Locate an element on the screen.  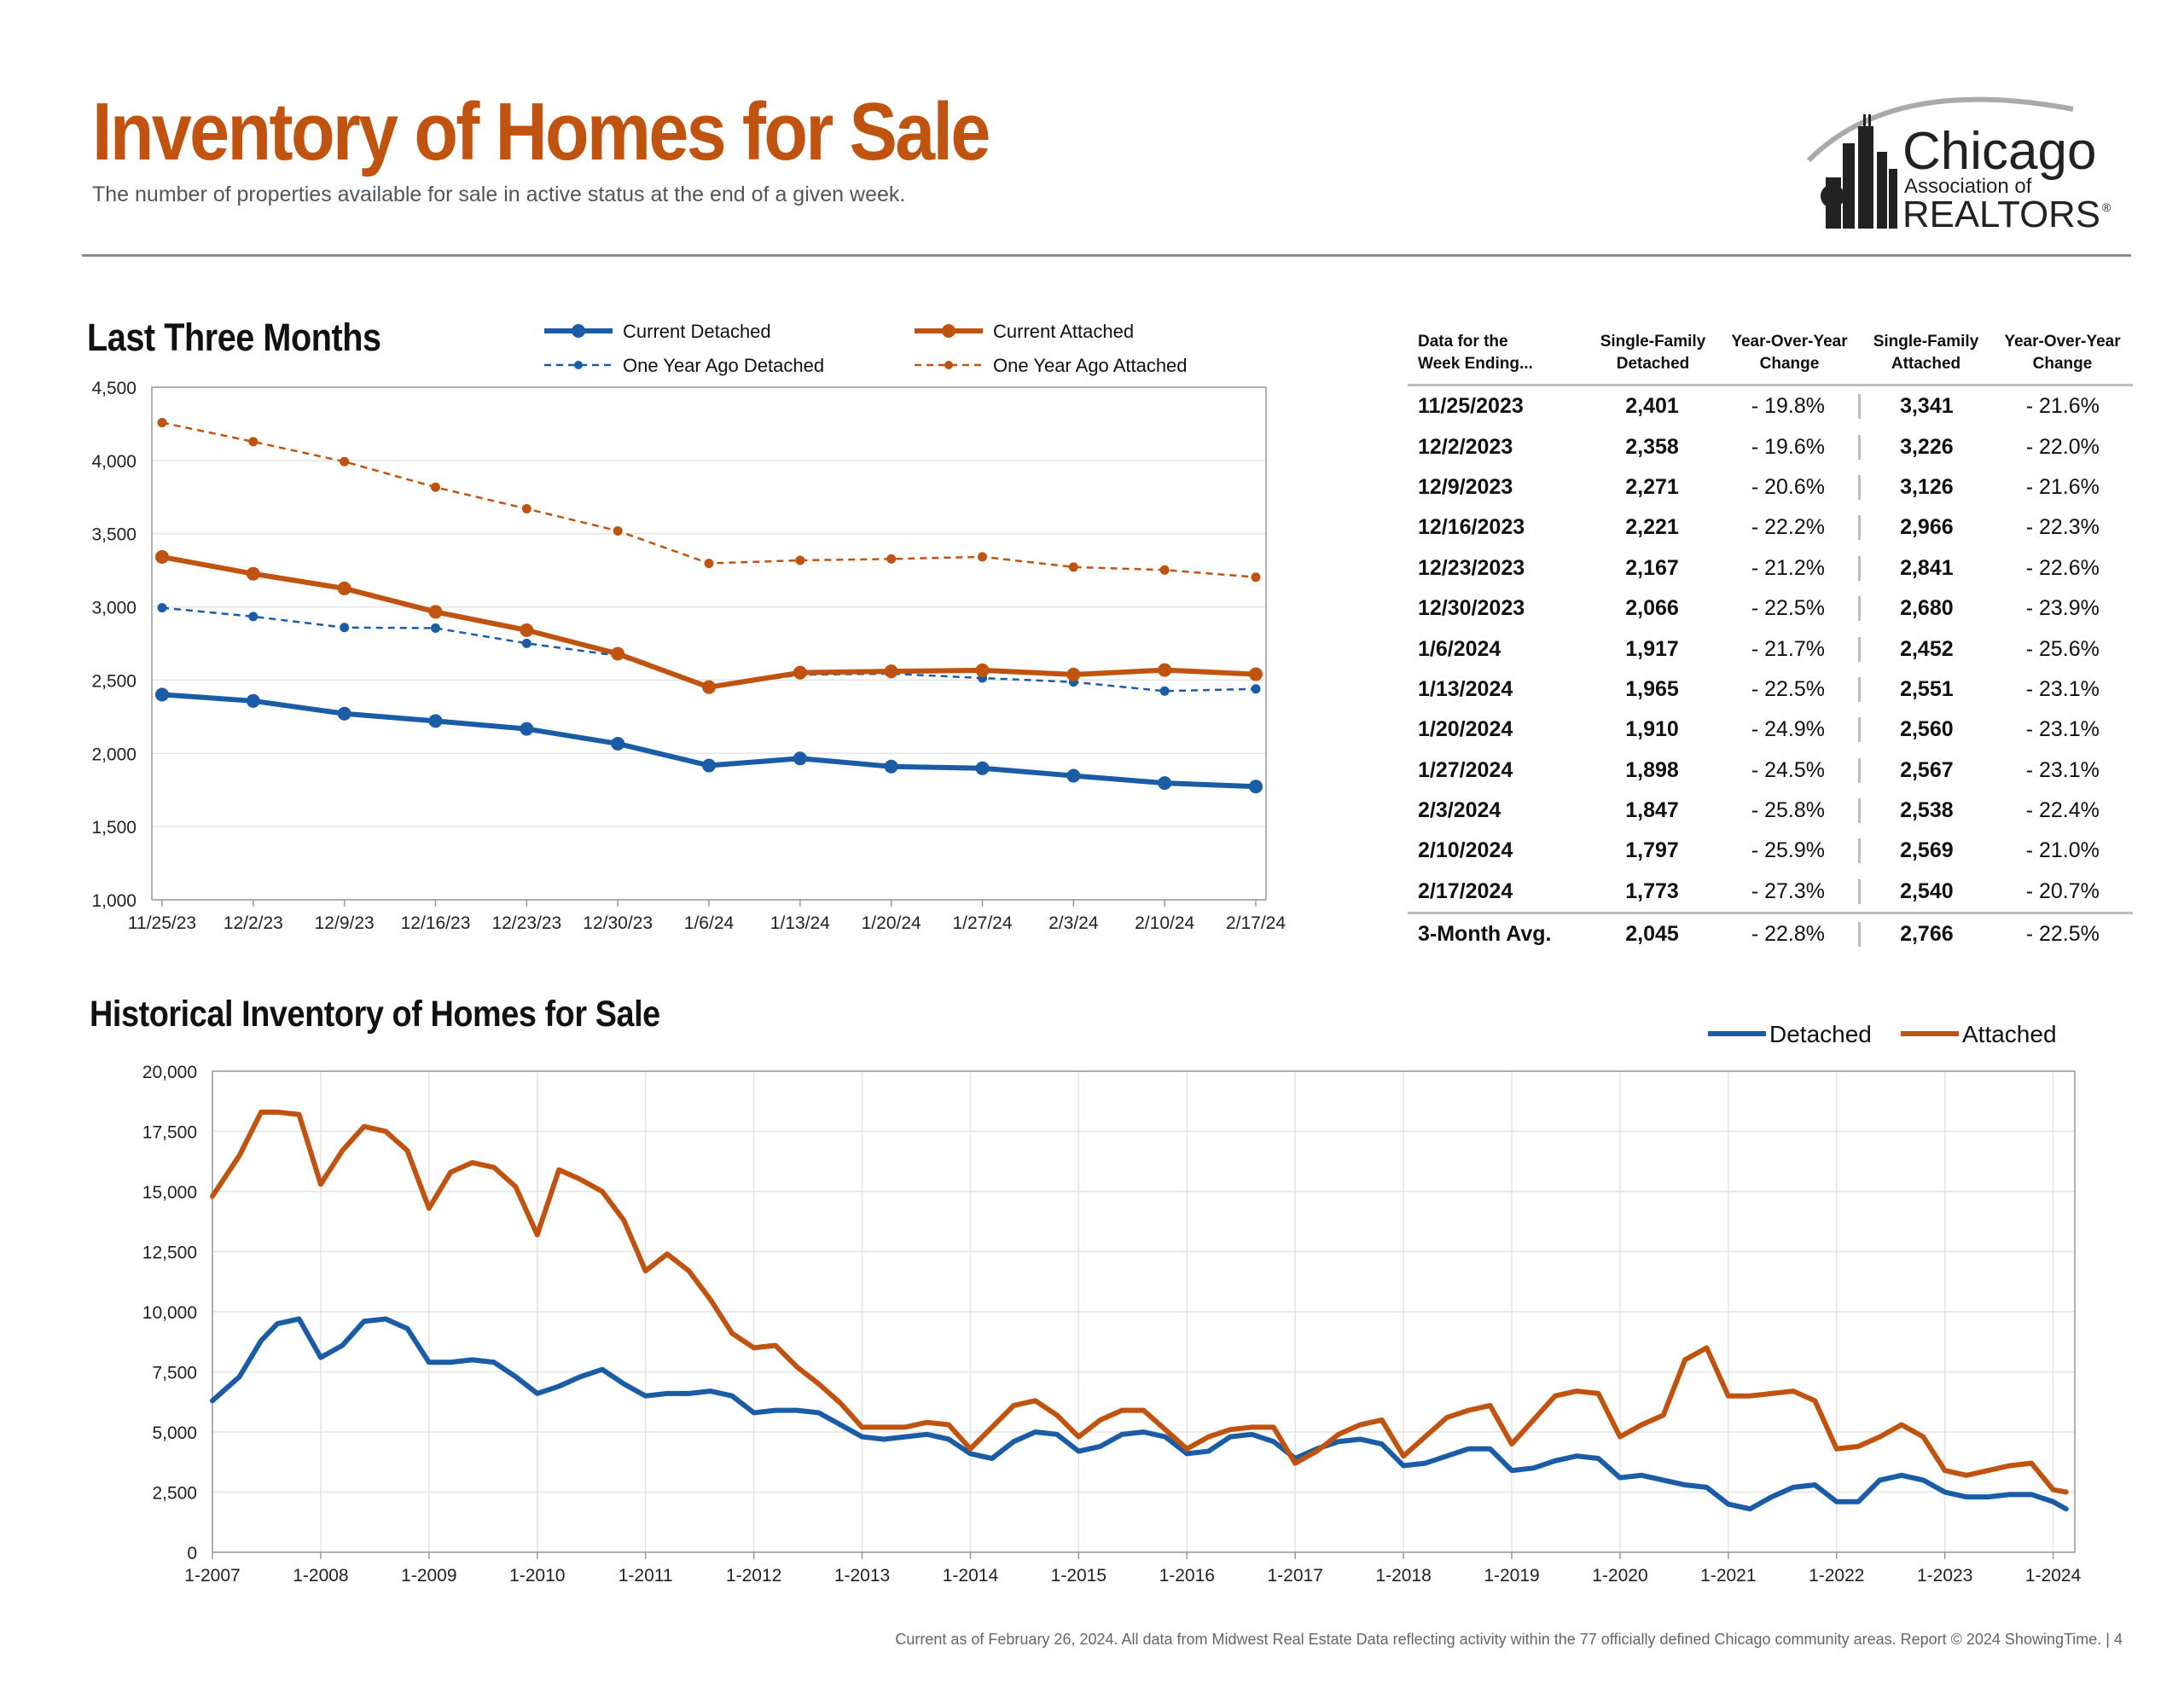
table-row: 12/23/2023 2,167 - 21.2% 2,841 - 22.6% is located at coordinates (1770, 568).